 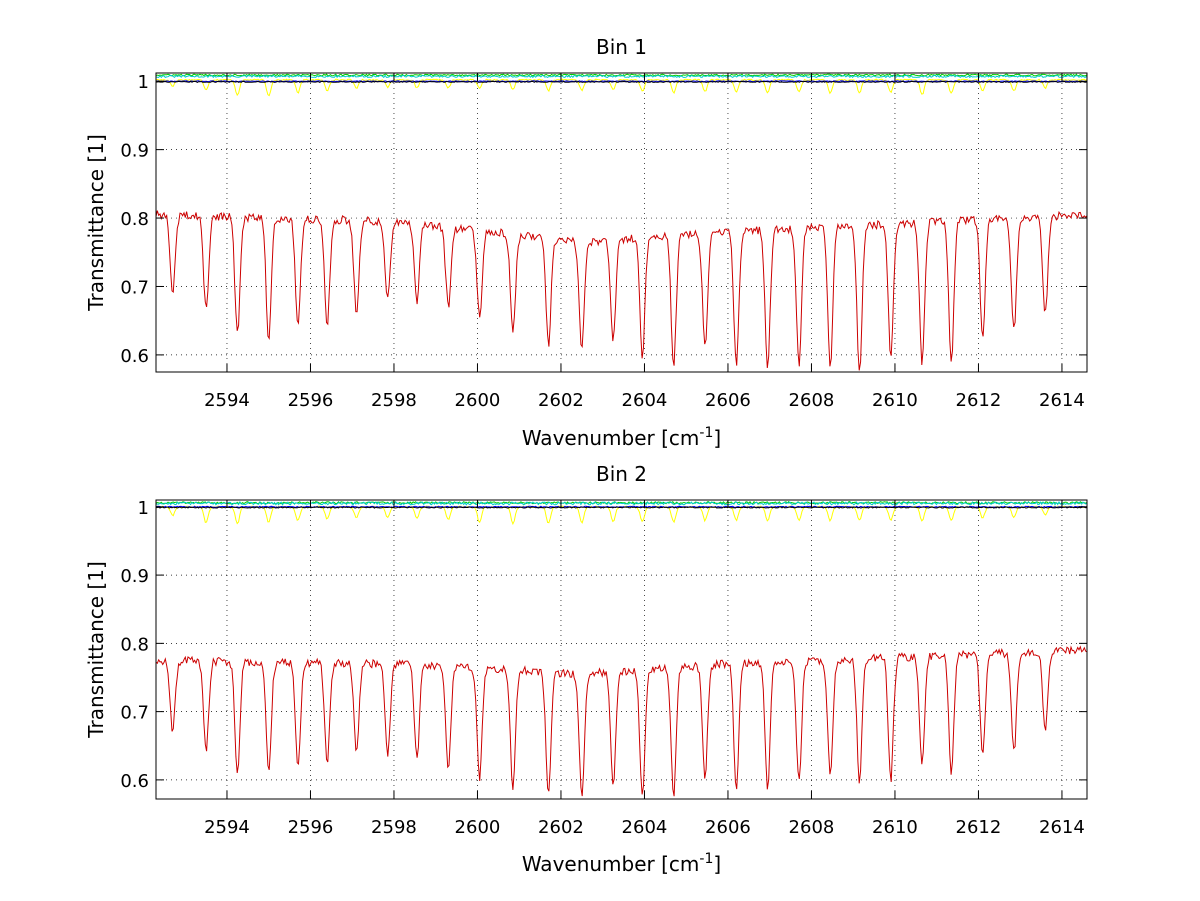 I want to click on chart-title: Bin 2, so click(x=621, y=474).